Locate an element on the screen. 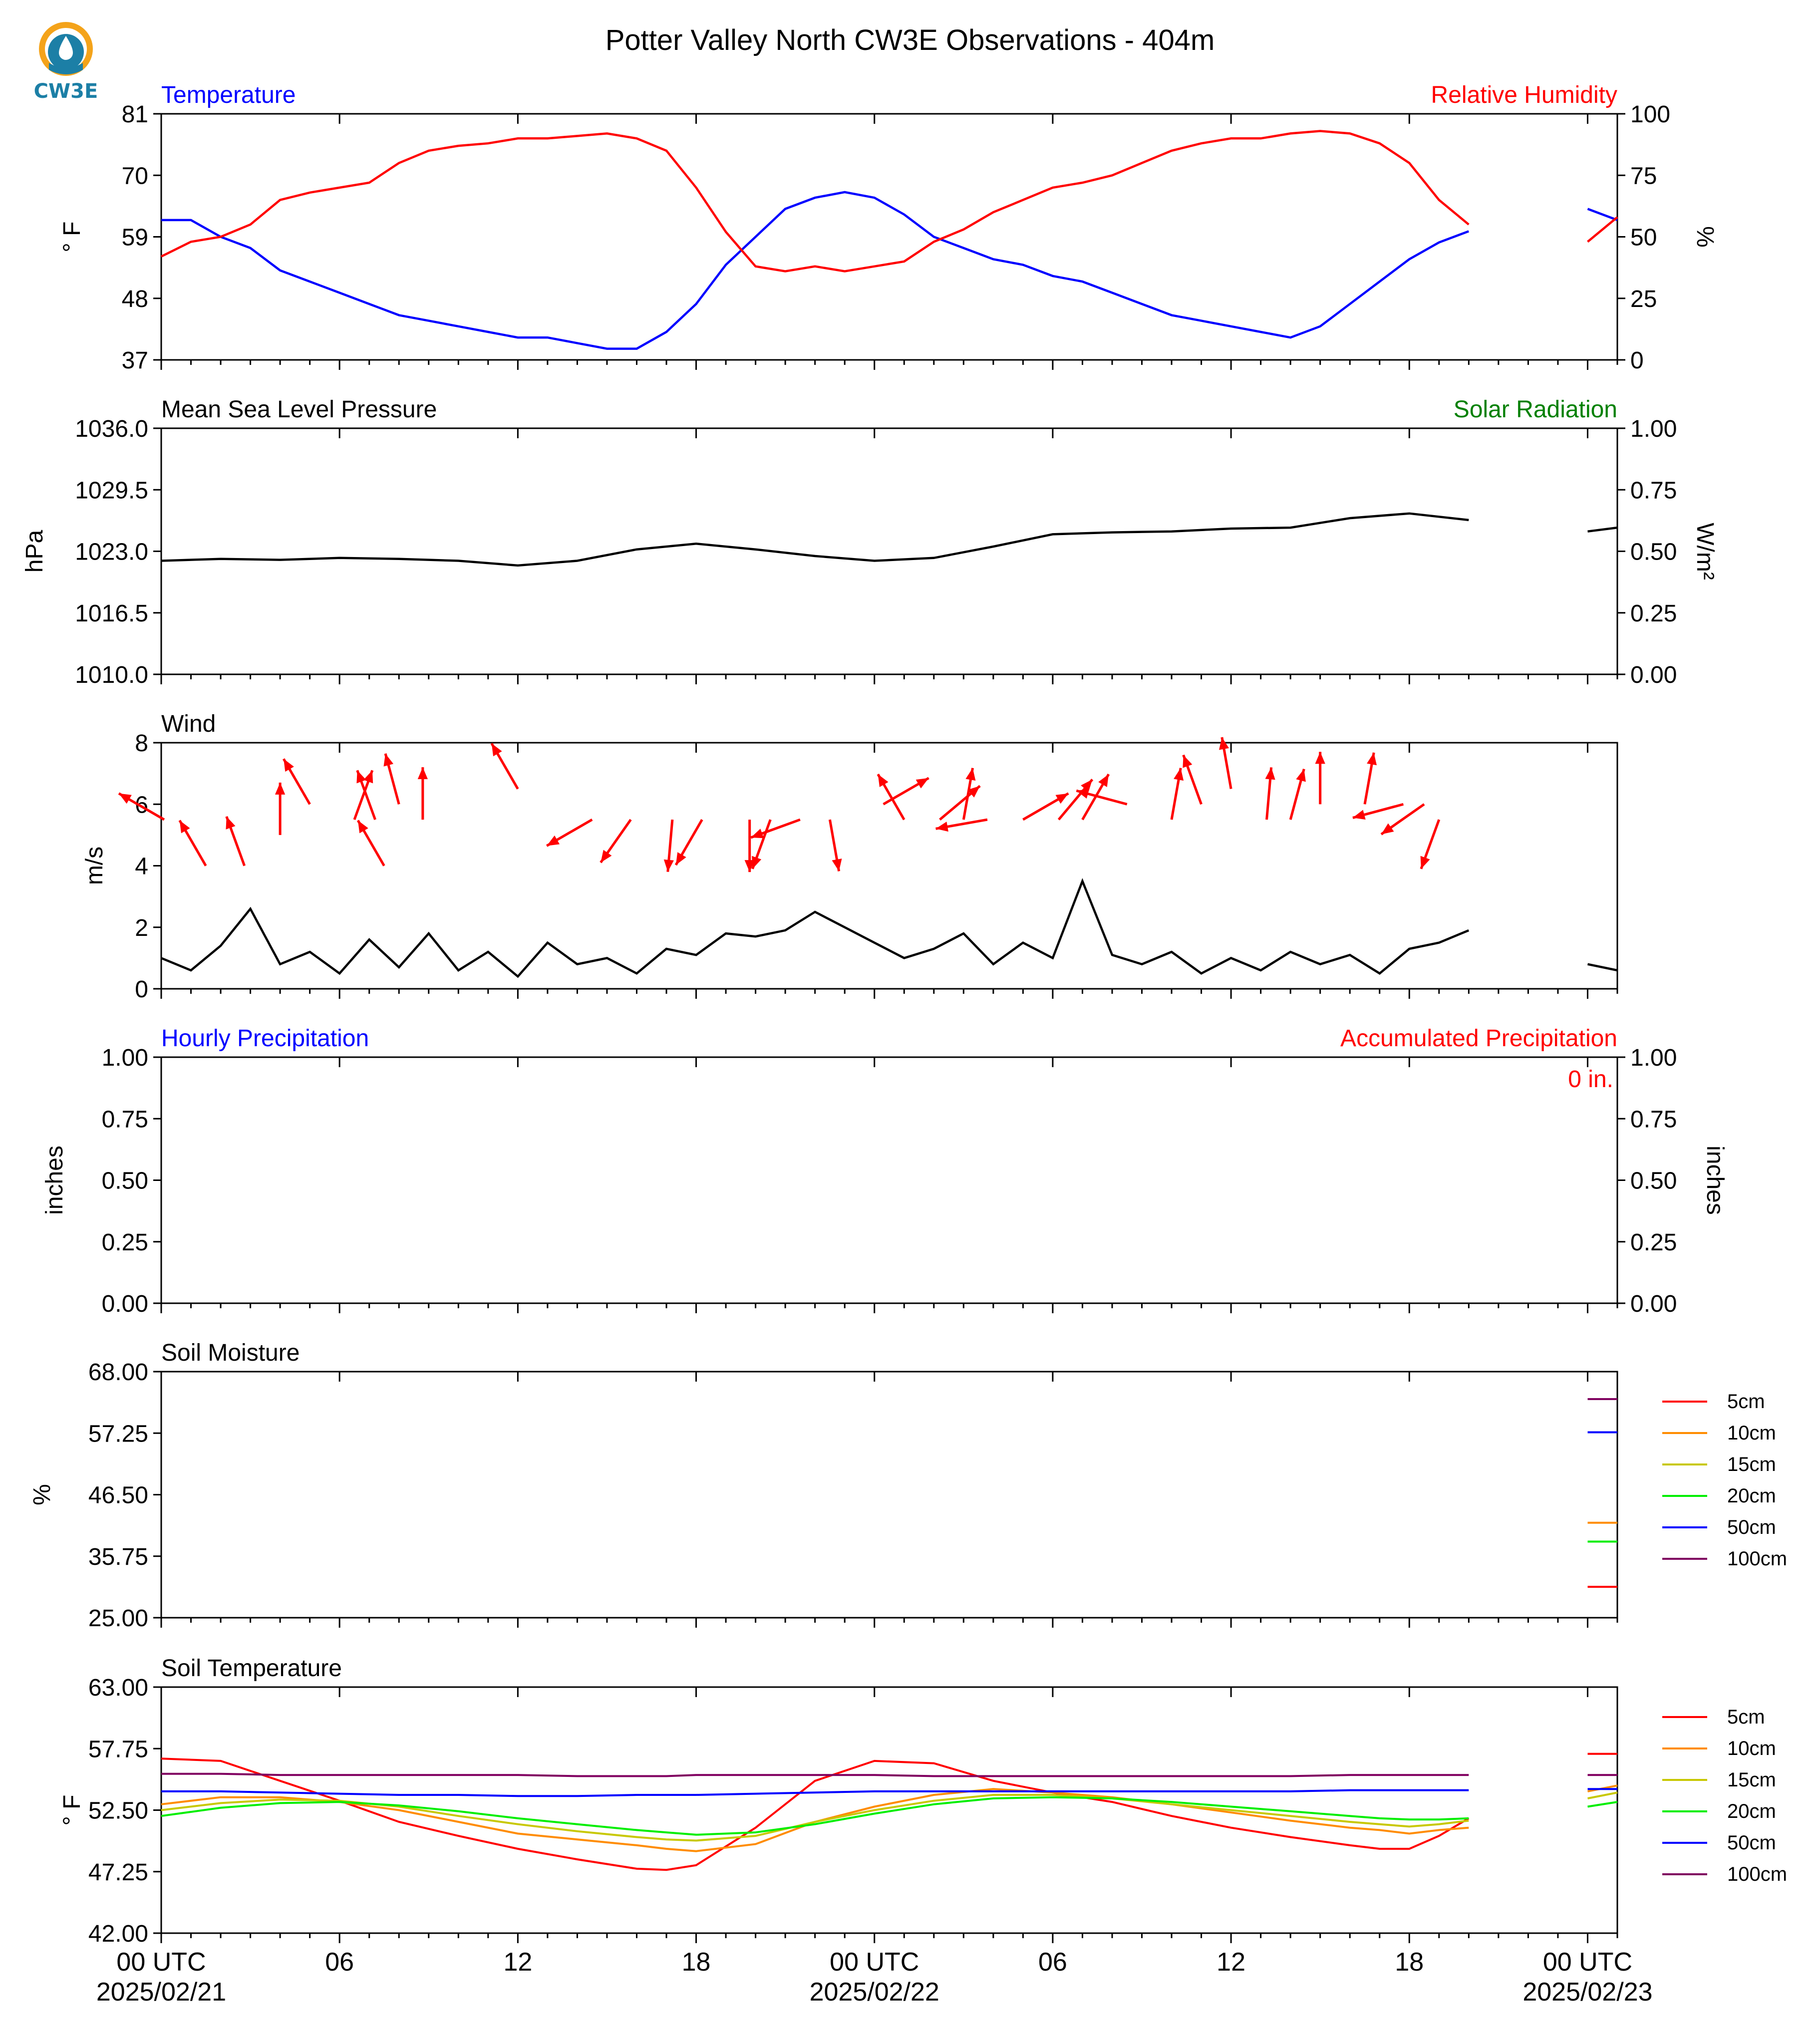  panel-title-left: Mean Sea Level Pressure is located at coordinates (299, 409).